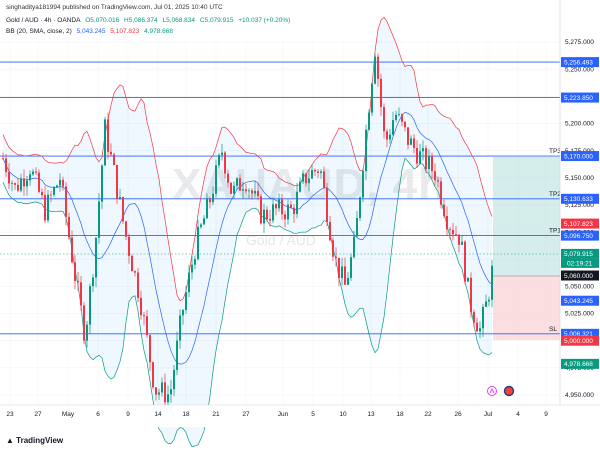 This screenshot has width=600, height=452. I want to click on level-5223-badge-label: 5,223.850, so click(578, 98).